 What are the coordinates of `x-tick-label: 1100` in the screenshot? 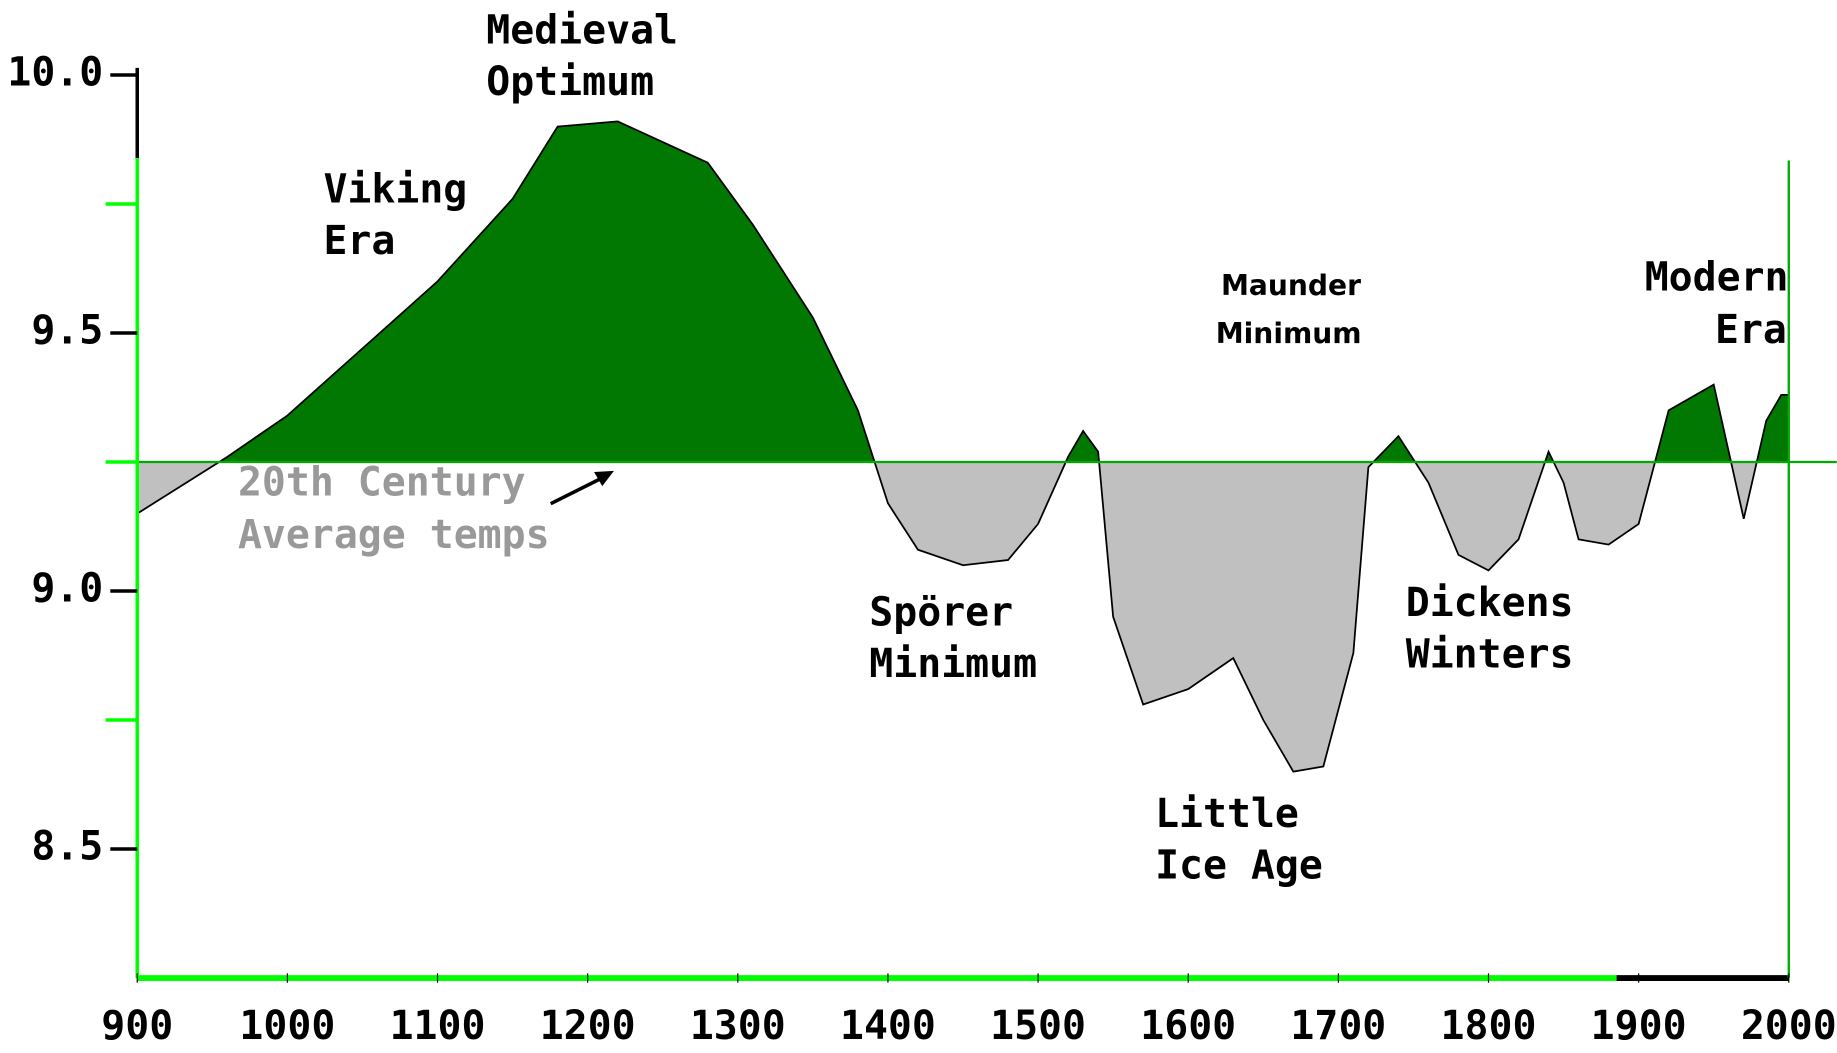 It's located at (438, 1026).